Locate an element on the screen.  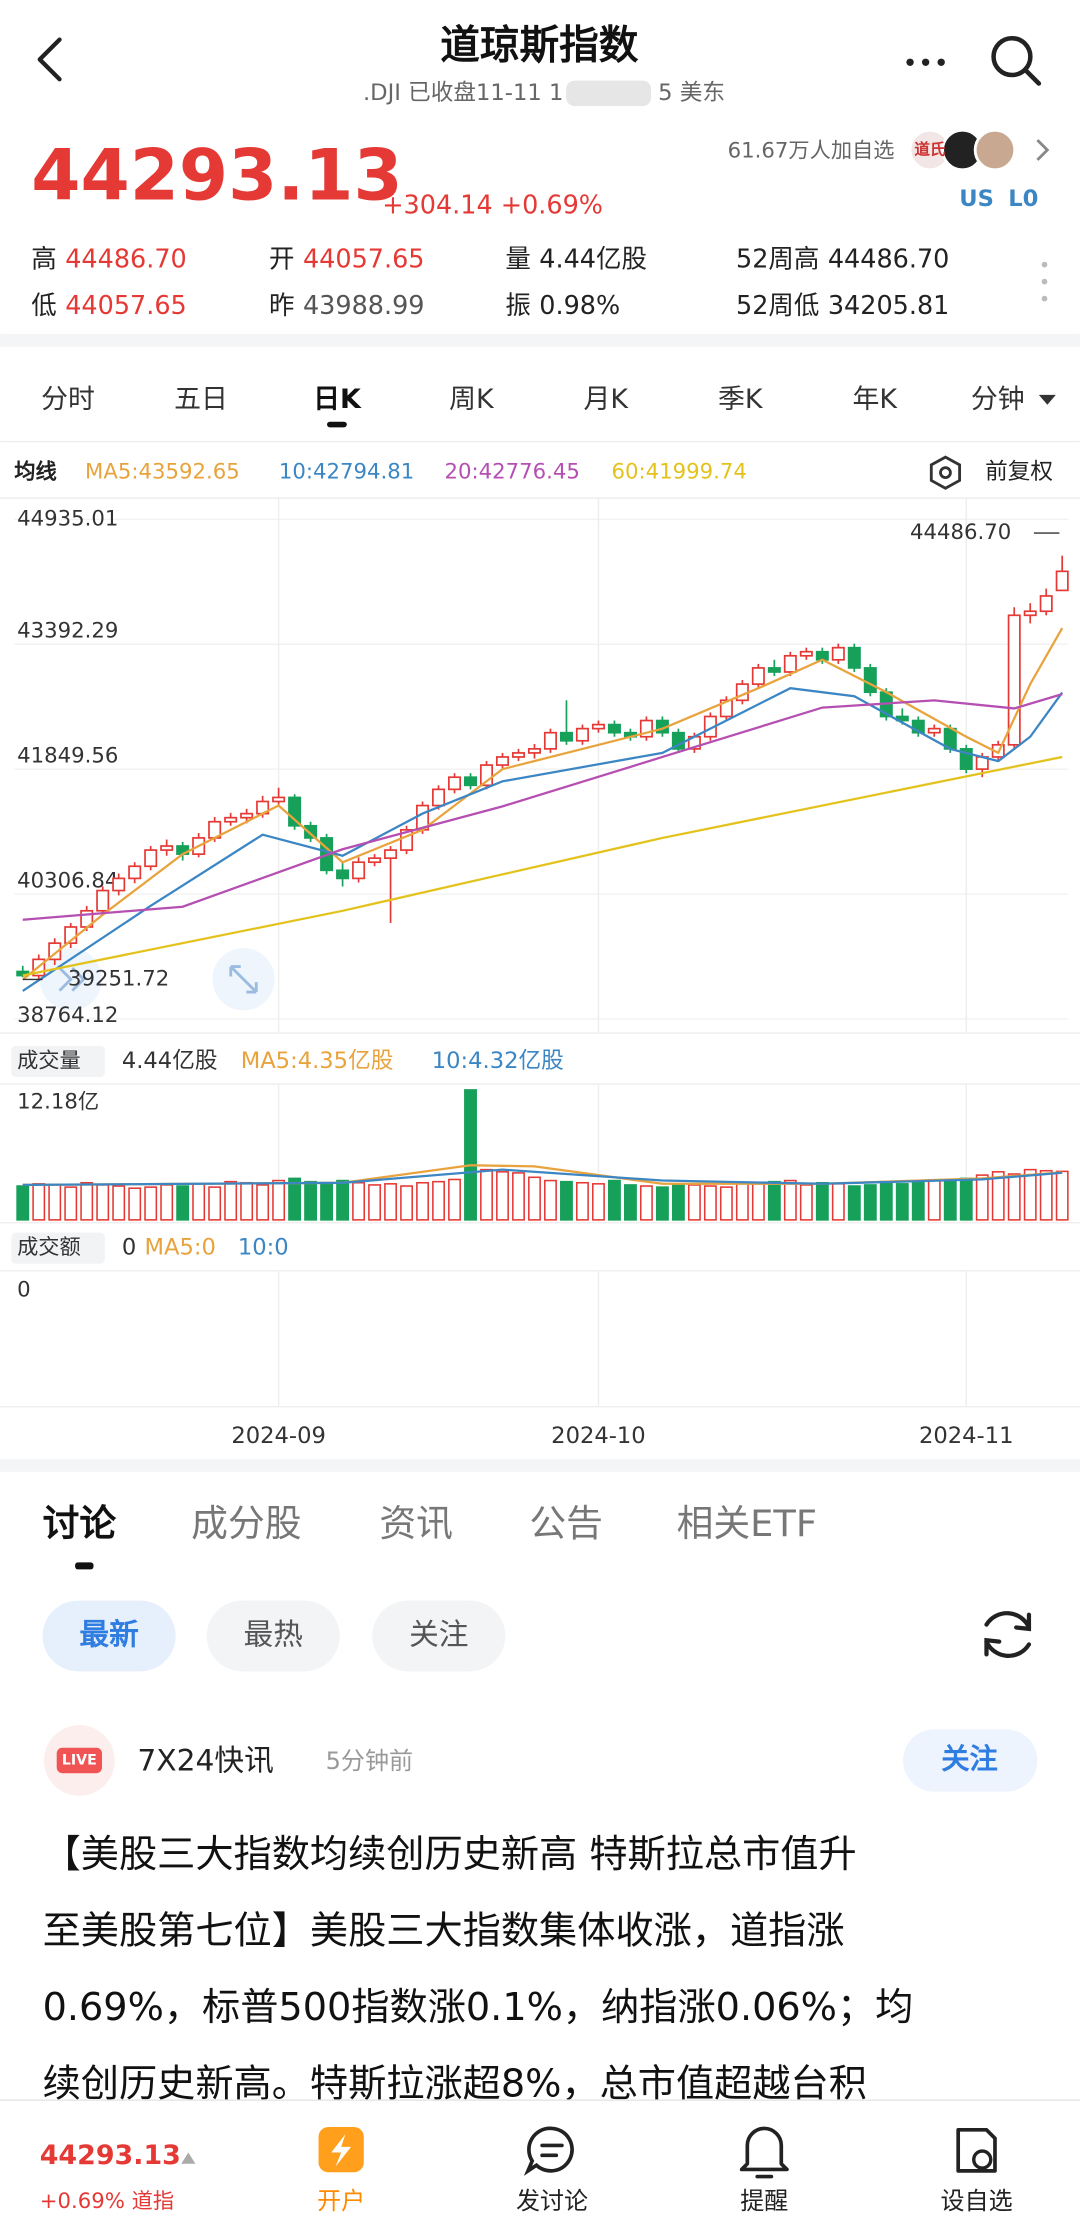
y-tick-label: 44935.01 is located at coordinates (67, 518).